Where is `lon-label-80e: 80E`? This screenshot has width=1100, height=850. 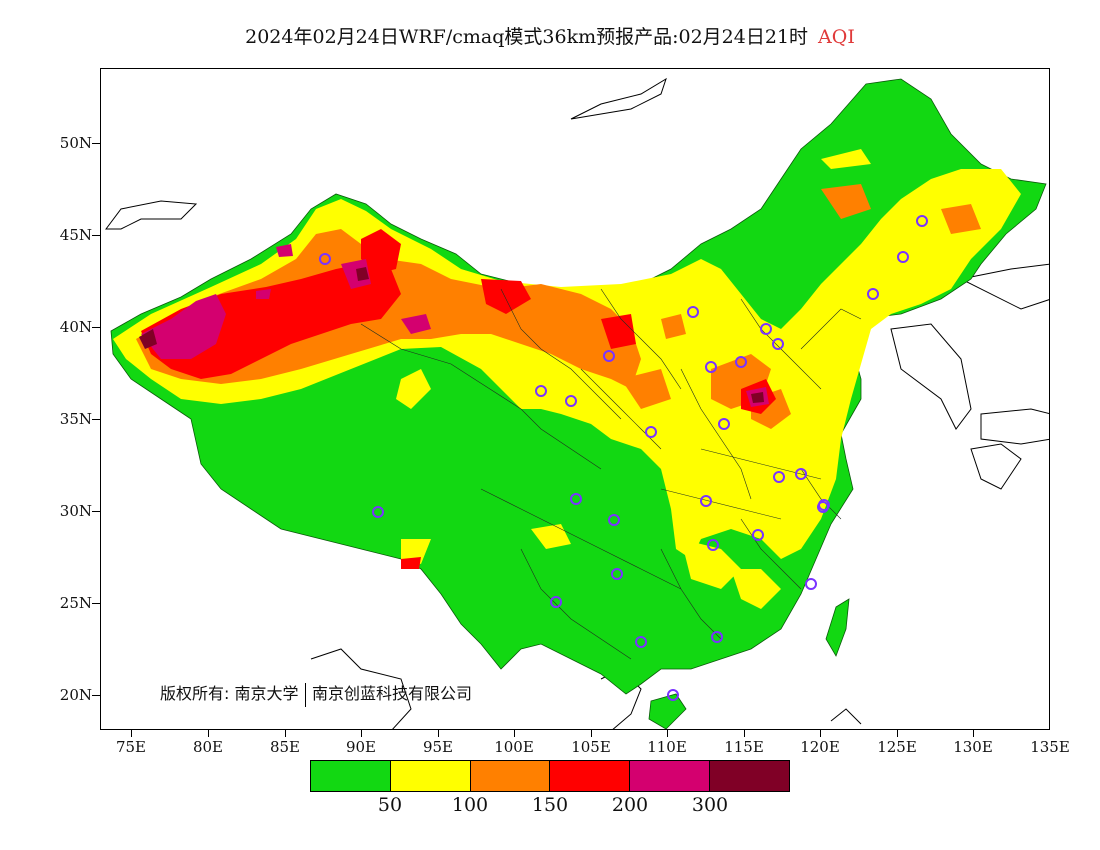 lon-label-80e: 80E is located at coordinates (208, 747).